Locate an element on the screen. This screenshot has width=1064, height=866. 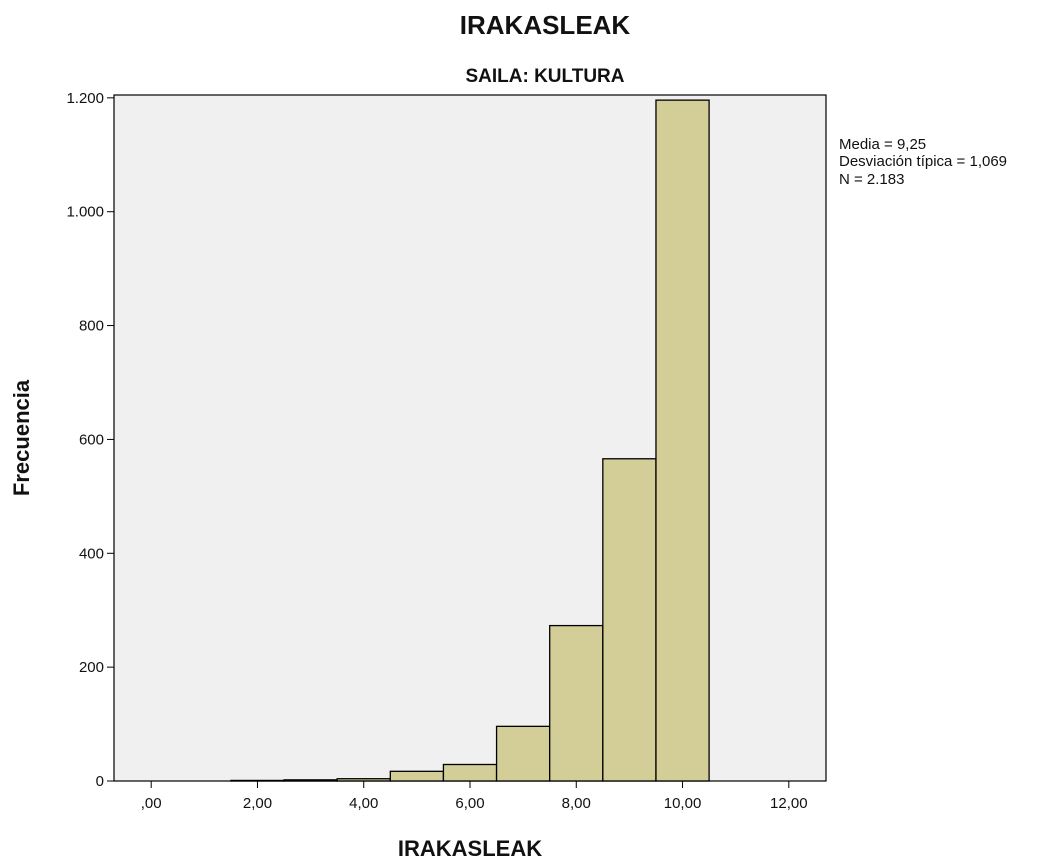
x-tick-label-3: 6,00 is located at coordinates (469, 803).